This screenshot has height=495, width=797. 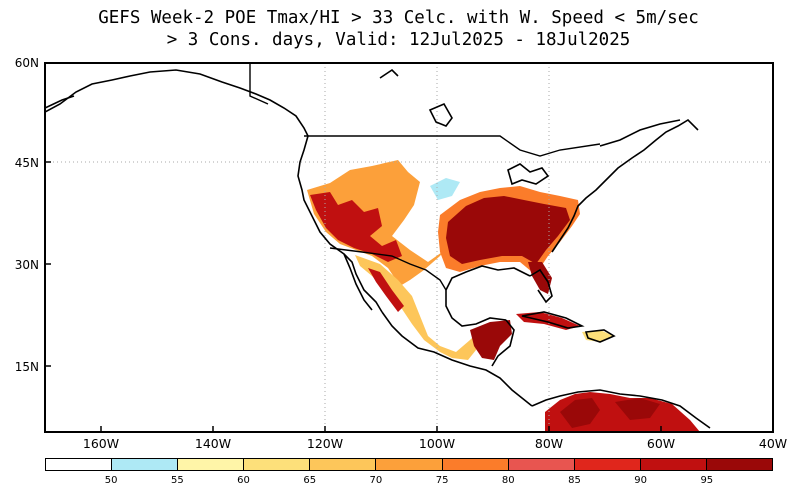 What do you see at coordinates (503, 343) in the screenshot?
I see `yucatan` at bounding box center [503, 343].